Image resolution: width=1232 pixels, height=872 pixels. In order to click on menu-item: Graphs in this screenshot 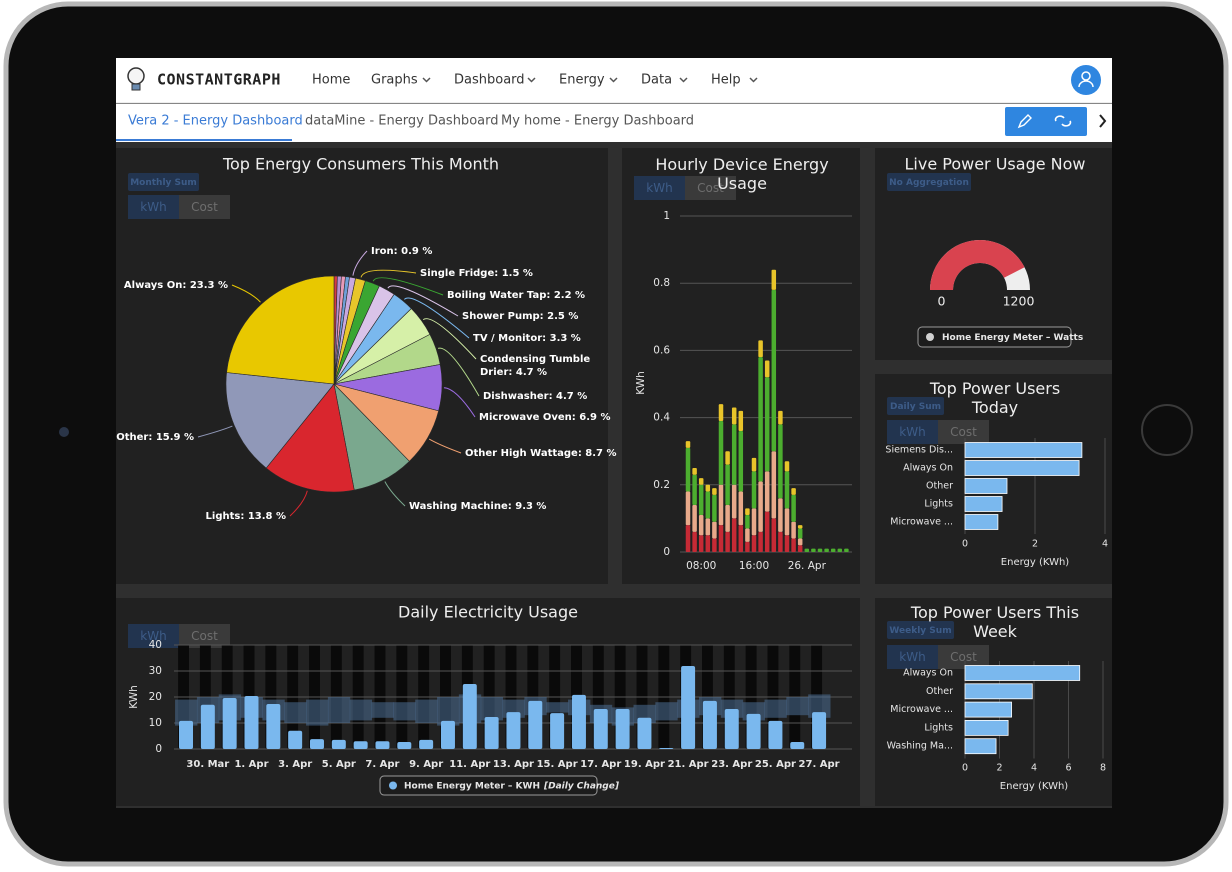, I will do `click(394, 80)`.